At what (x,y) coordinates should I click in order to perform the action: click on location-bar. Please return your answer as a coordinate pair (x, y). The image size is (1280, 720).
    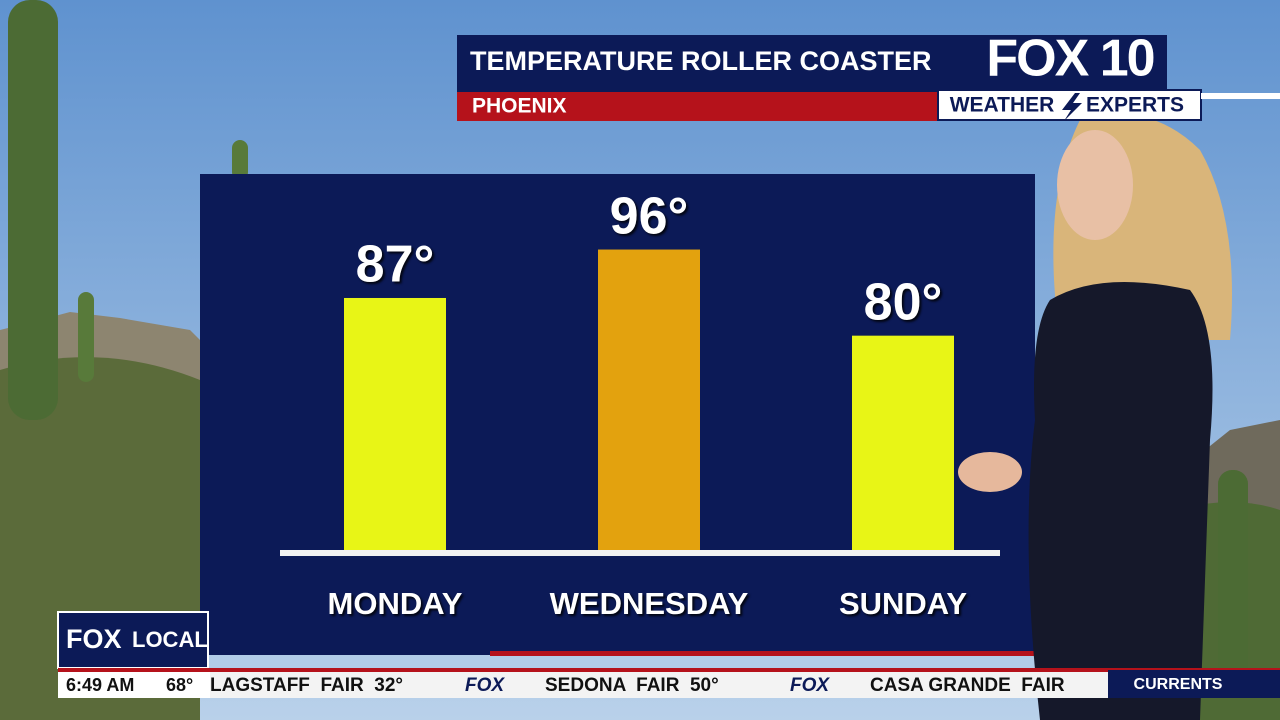
    Looking at the image, I should click on (699, 106).